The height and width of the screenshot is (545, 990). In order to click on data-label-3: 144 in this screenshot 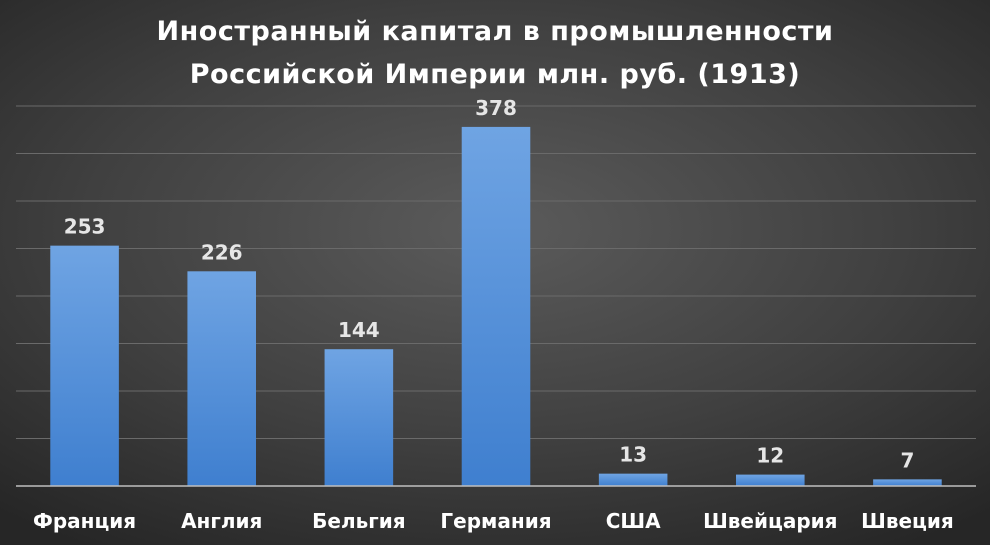, I will do `click(359, 330)`.